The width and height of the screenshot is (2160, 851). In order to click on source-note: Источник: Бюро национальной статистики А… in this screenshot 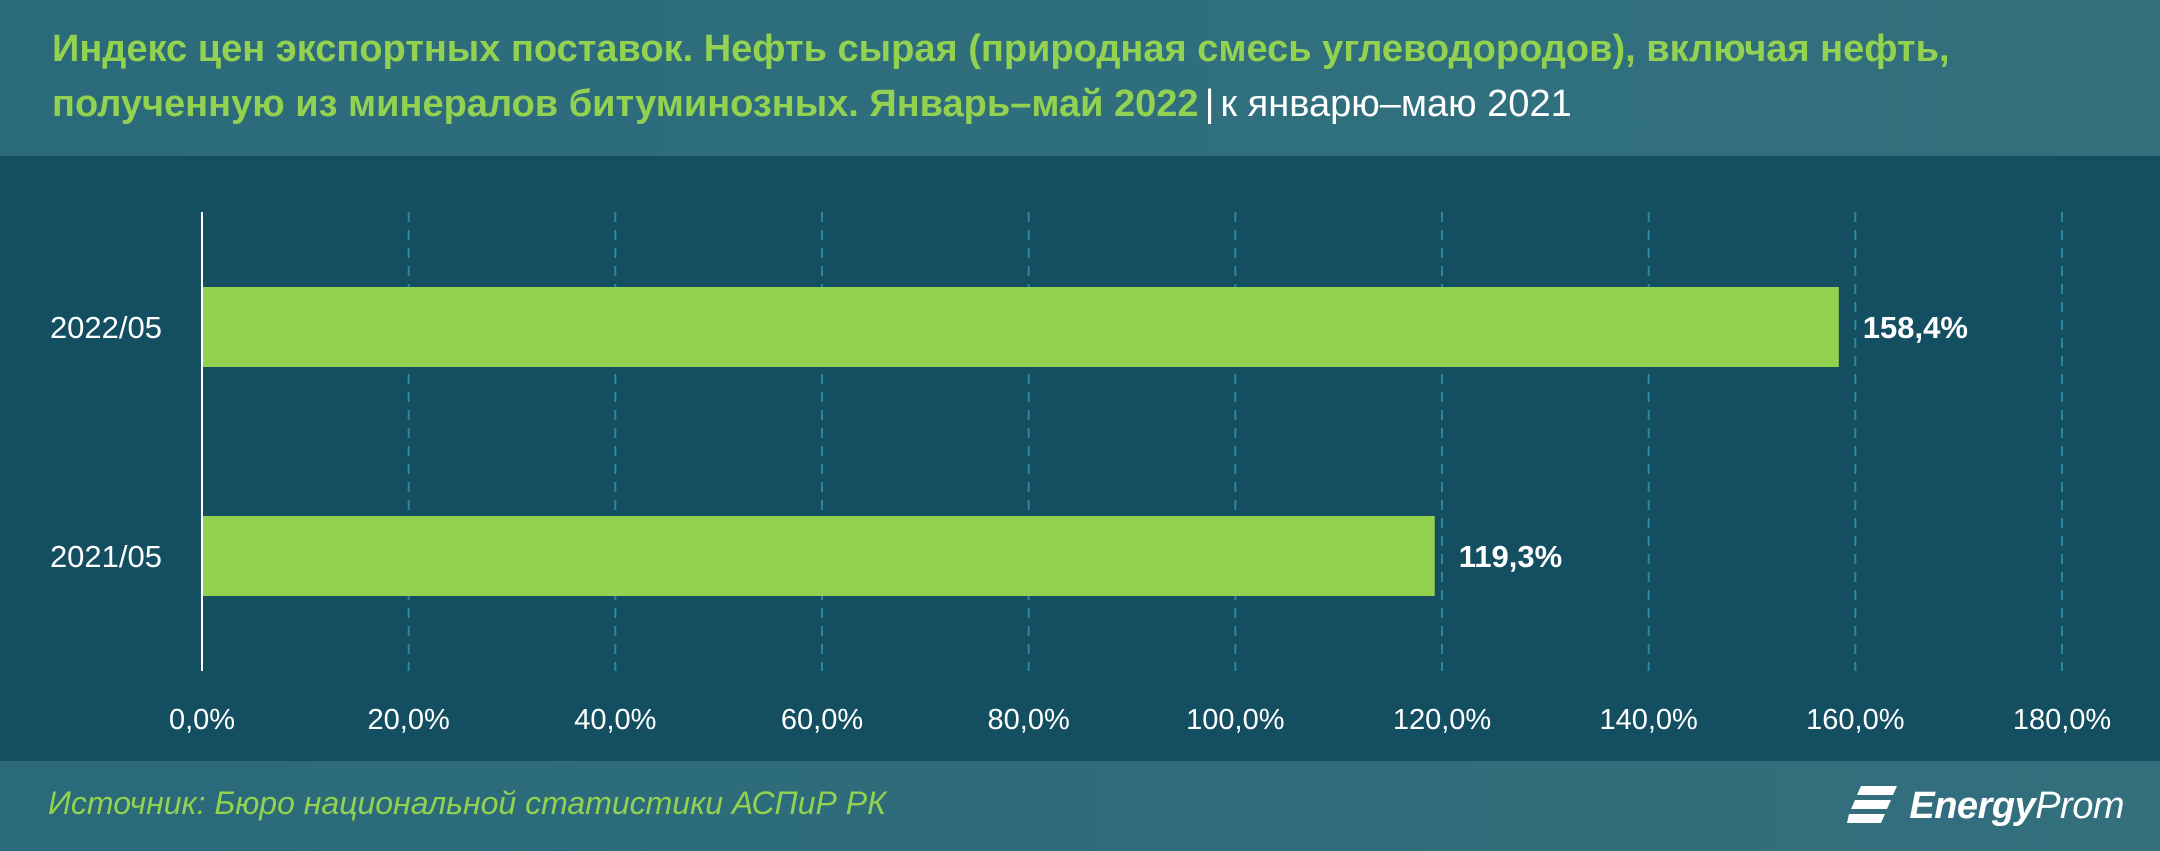, I will do `click(467, 803)`.